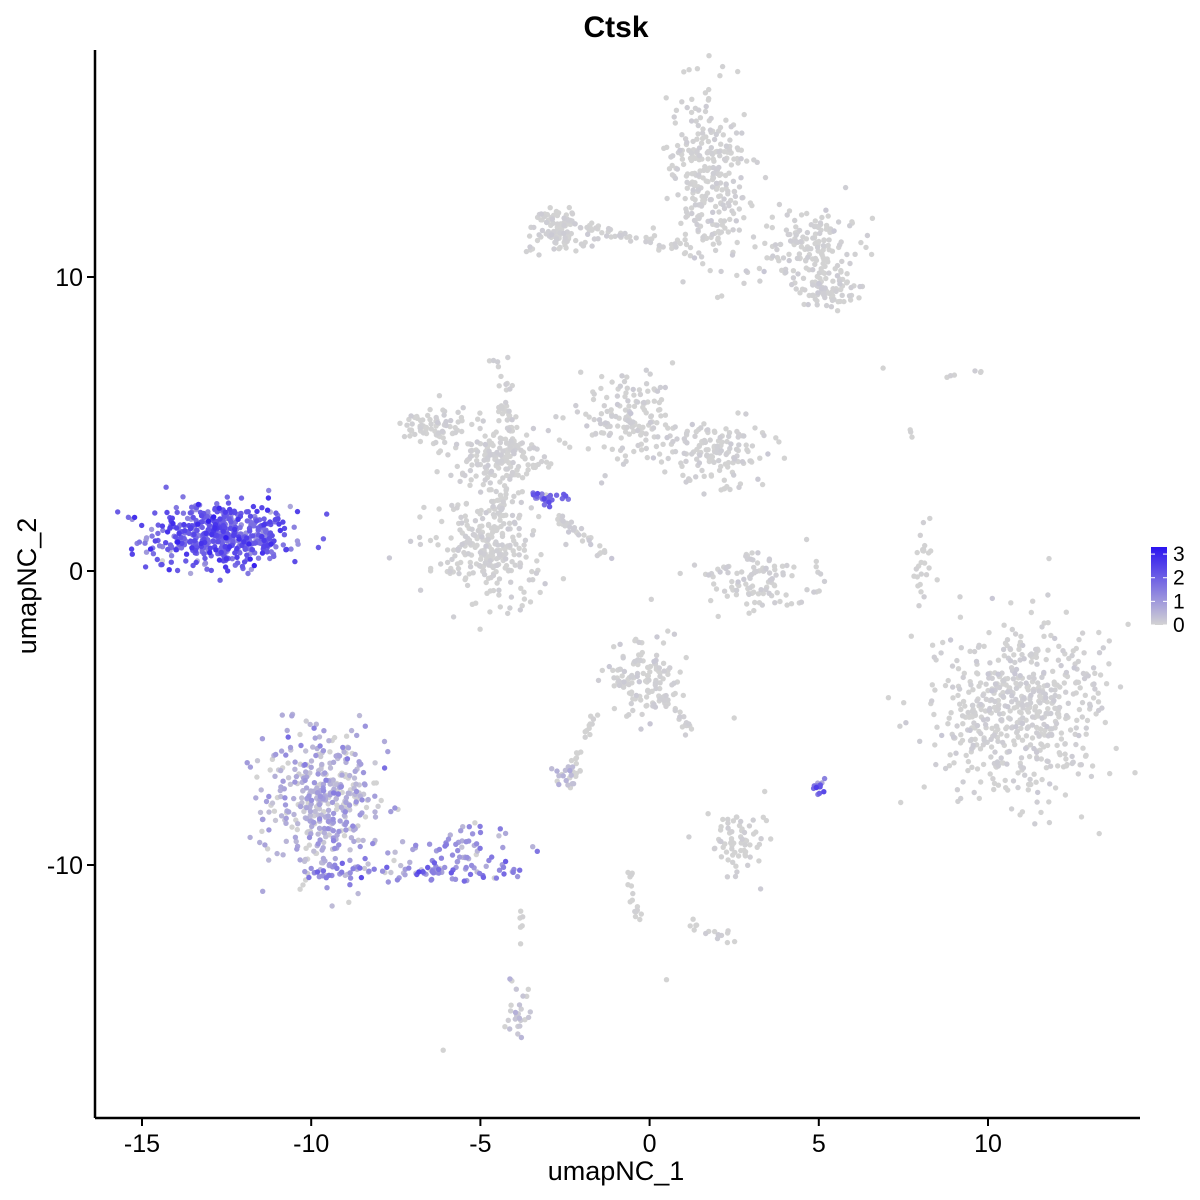 The image size is (1200, 1200). What do you see at coordinates (142, 1144) in the screenshot?
I see `x-tick-label: -15` at bounding box center [142, 1144].